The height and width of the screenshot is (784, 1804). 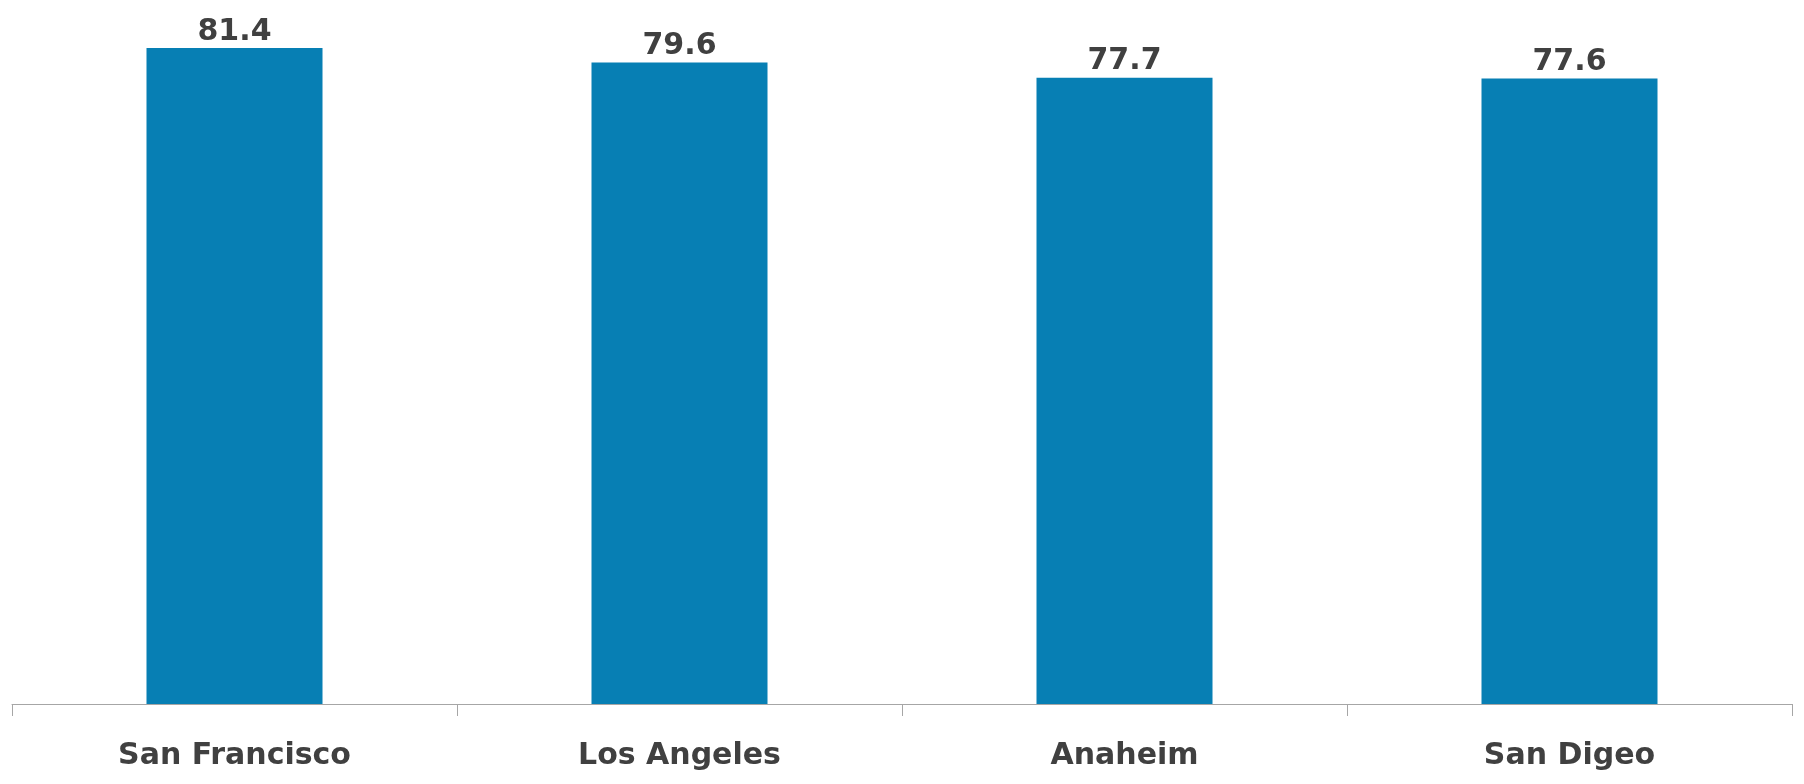 I want to click on data-label: 77.7, so click(x=1124, y=59).